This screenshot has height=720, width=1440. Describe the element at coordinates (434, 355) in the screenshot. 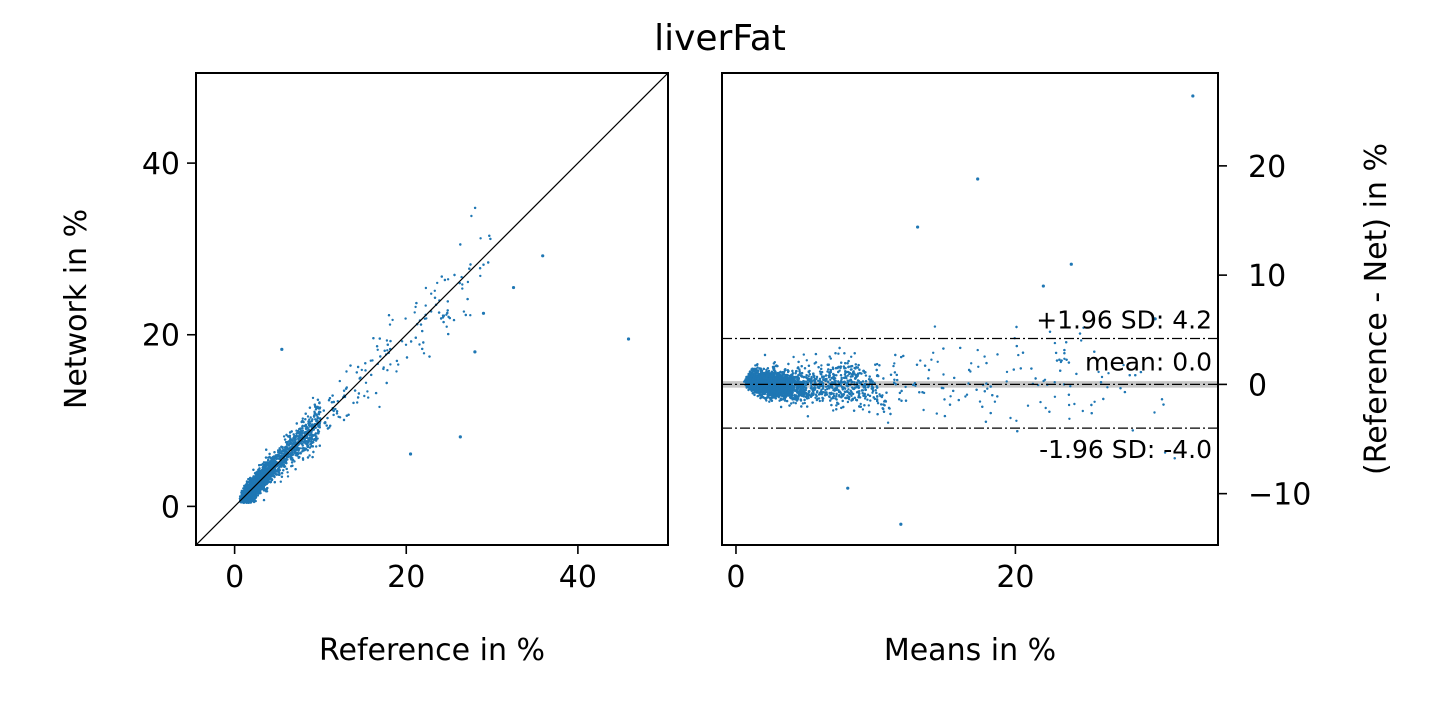

I see `correlation-points` at that location.